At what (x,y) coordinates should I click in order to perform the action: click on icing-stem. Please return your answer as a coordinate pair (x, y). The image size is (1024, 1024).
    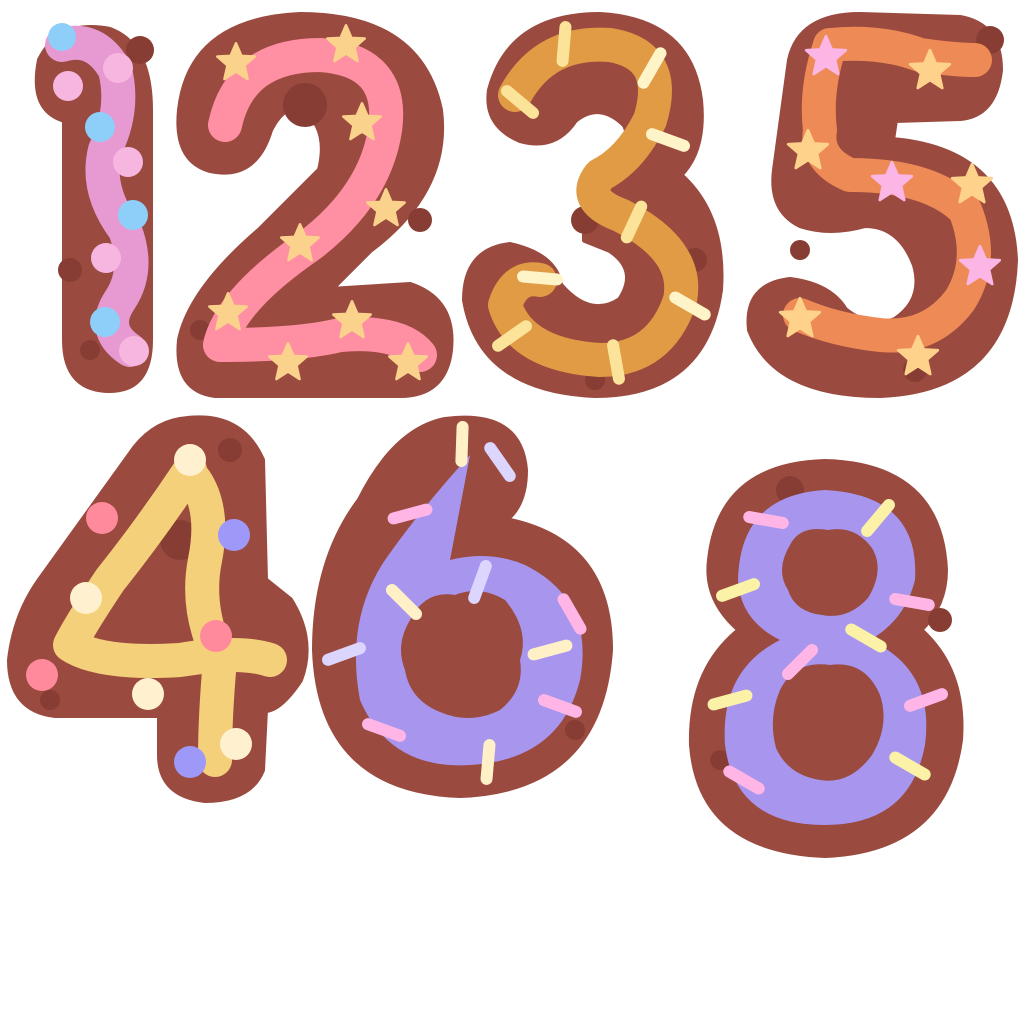
    Looking at the image, I should click on (207, 620).